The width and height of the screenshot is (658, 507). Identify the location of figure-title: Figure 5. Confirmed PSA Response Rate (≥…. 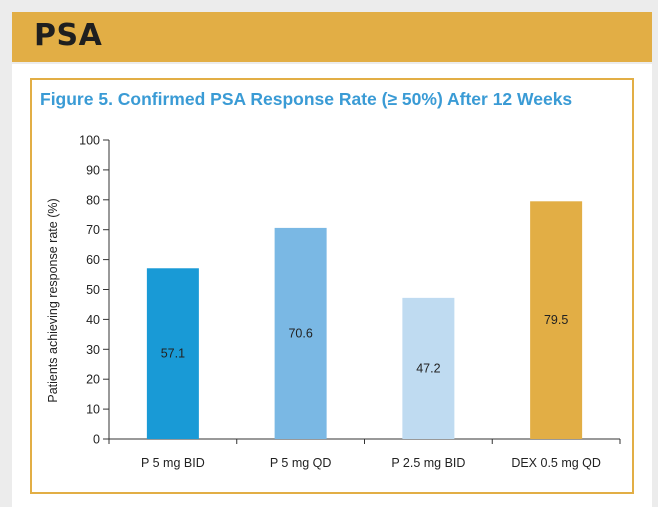
(306, 99).